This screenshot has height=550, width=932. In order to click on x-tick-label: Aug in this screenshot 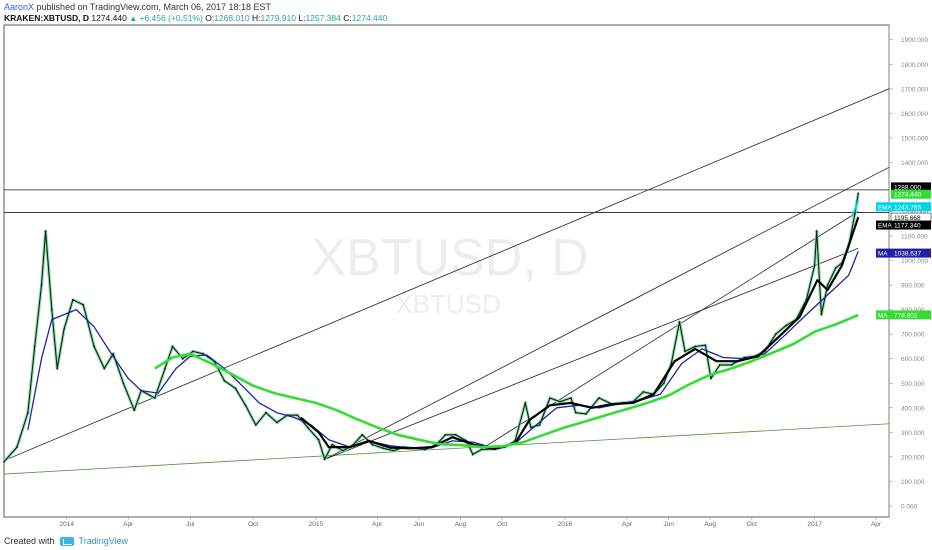, I will do `click(461, 524)`.